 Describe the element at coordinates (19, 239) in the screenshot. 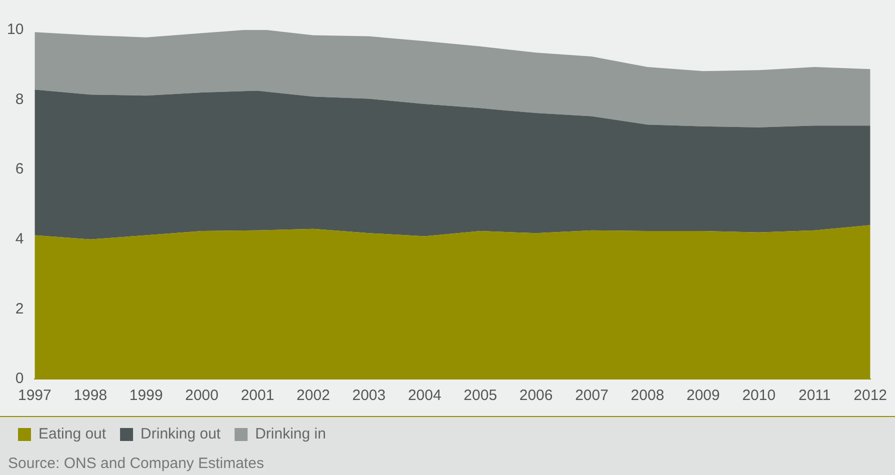

I see `y-tick-label: 4` at that location.